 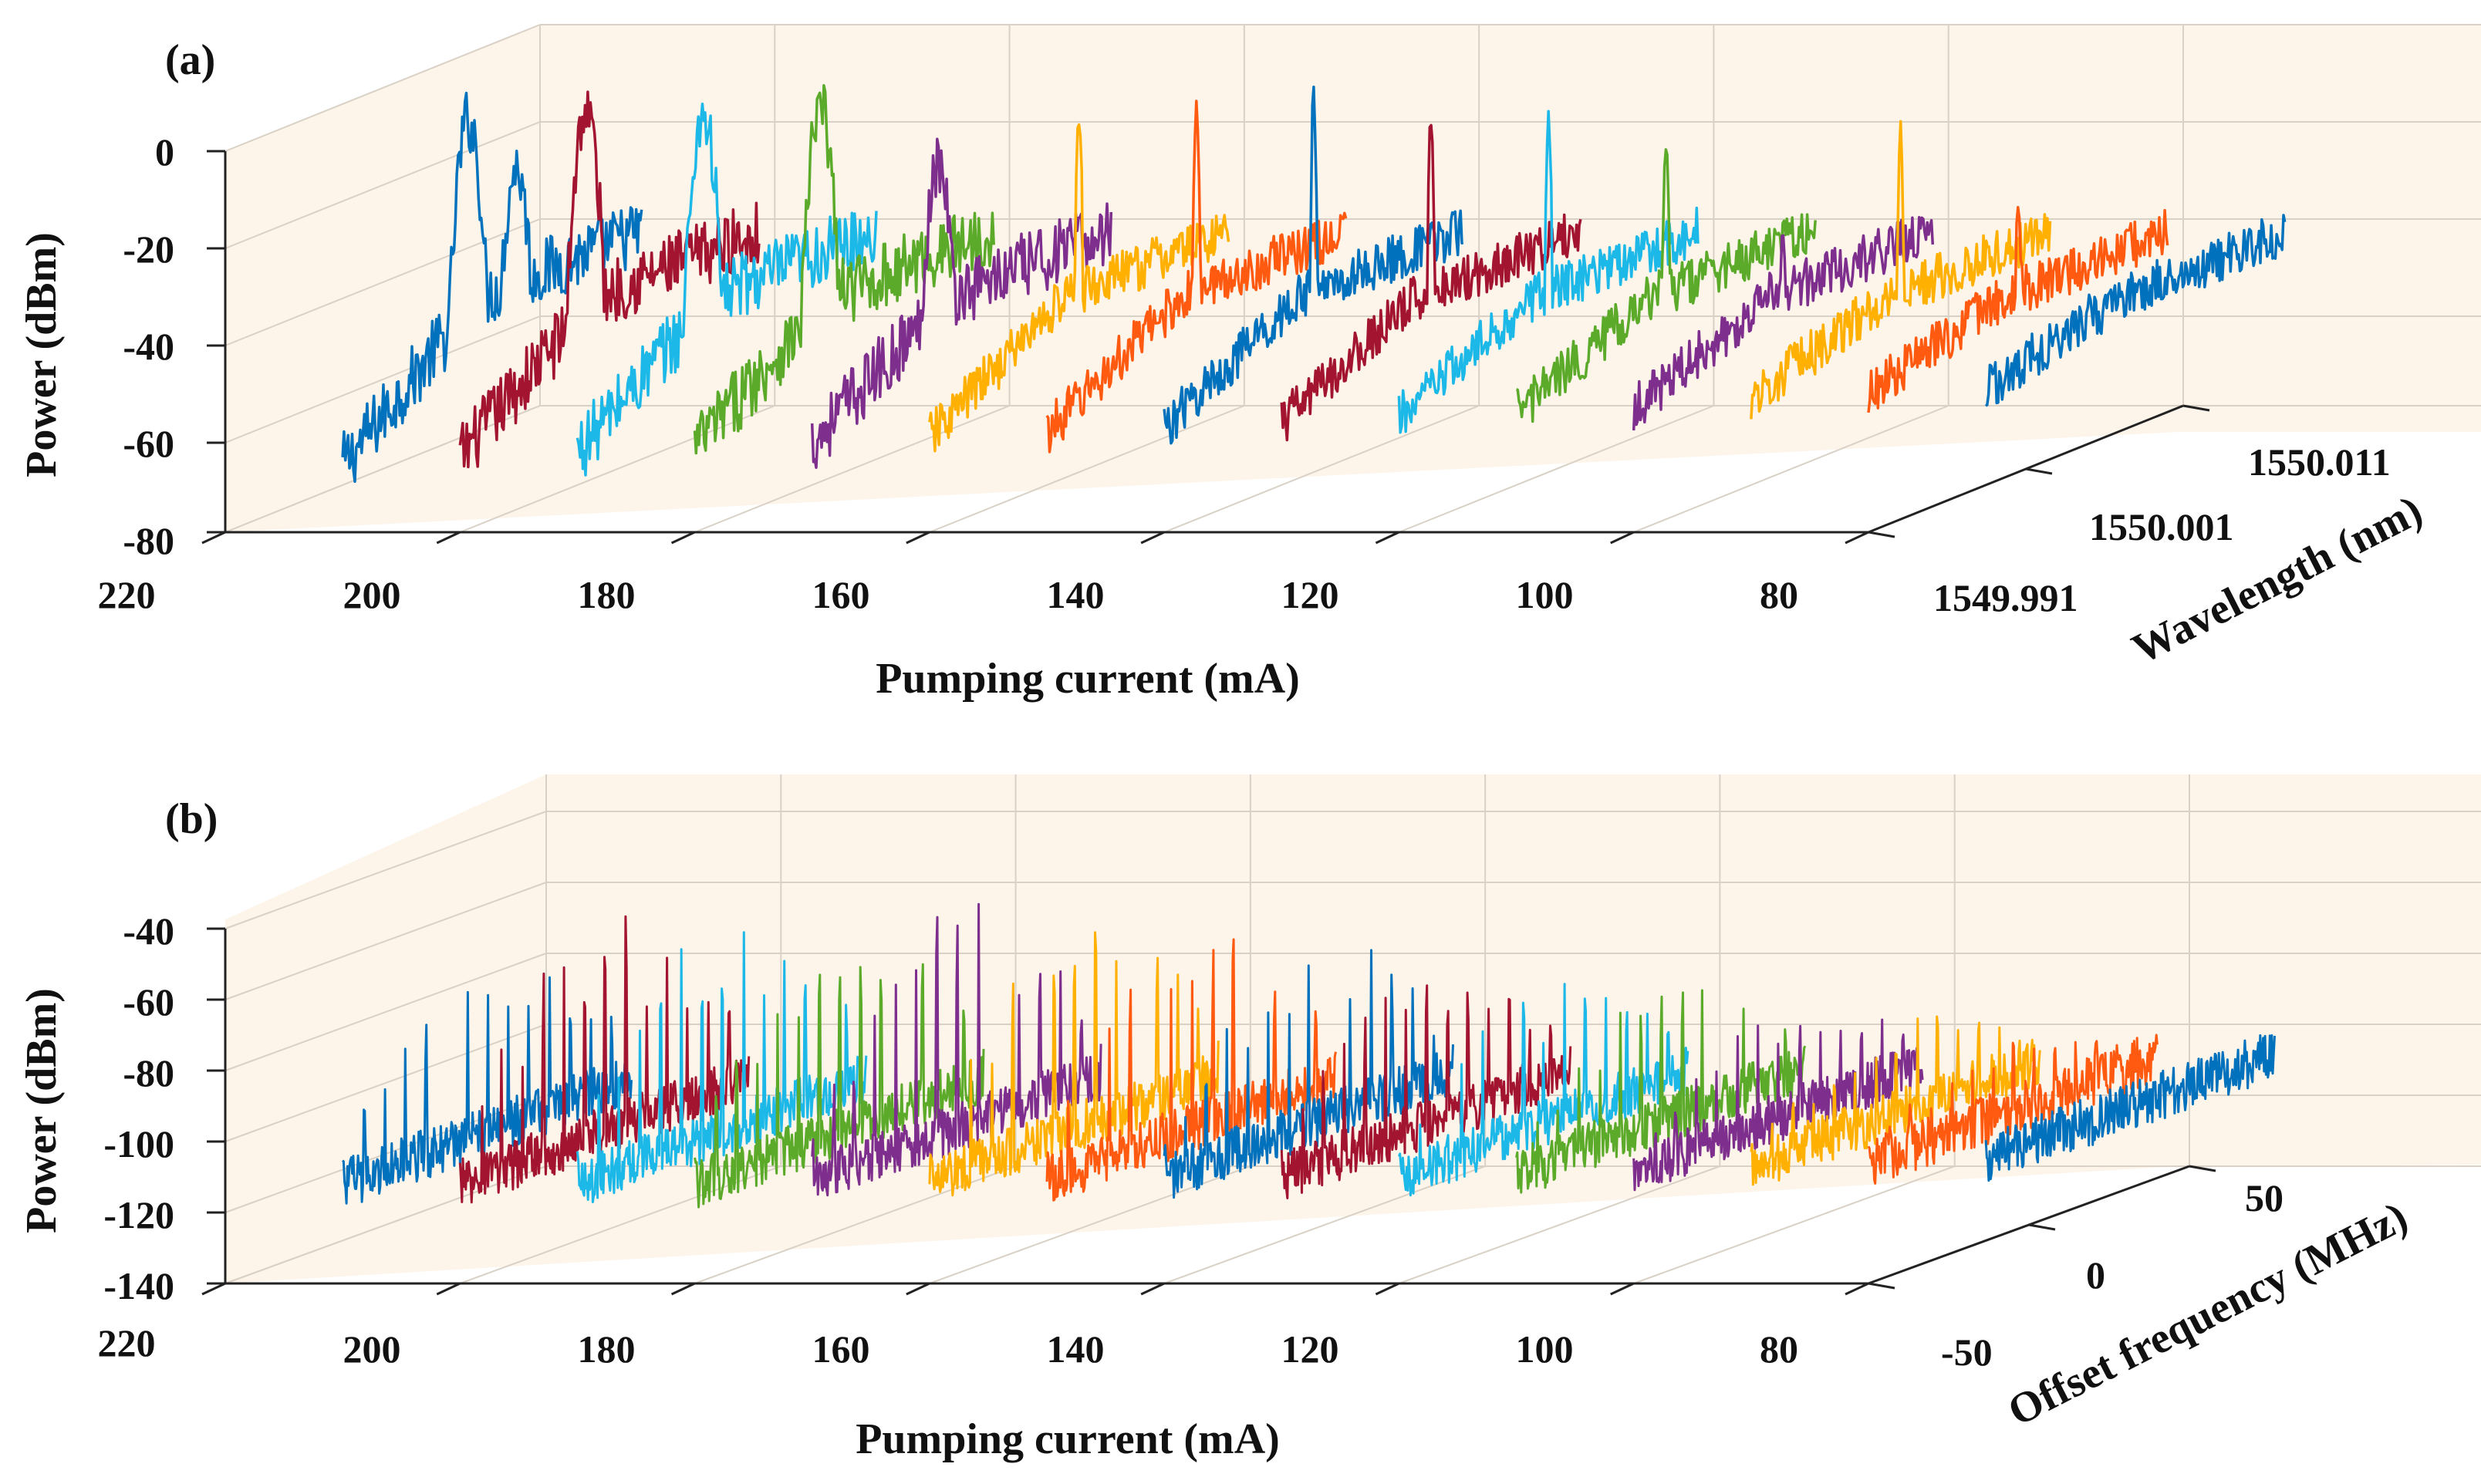 I want to click on panel-a-z-tick: -40, so click(x=148, y=346).